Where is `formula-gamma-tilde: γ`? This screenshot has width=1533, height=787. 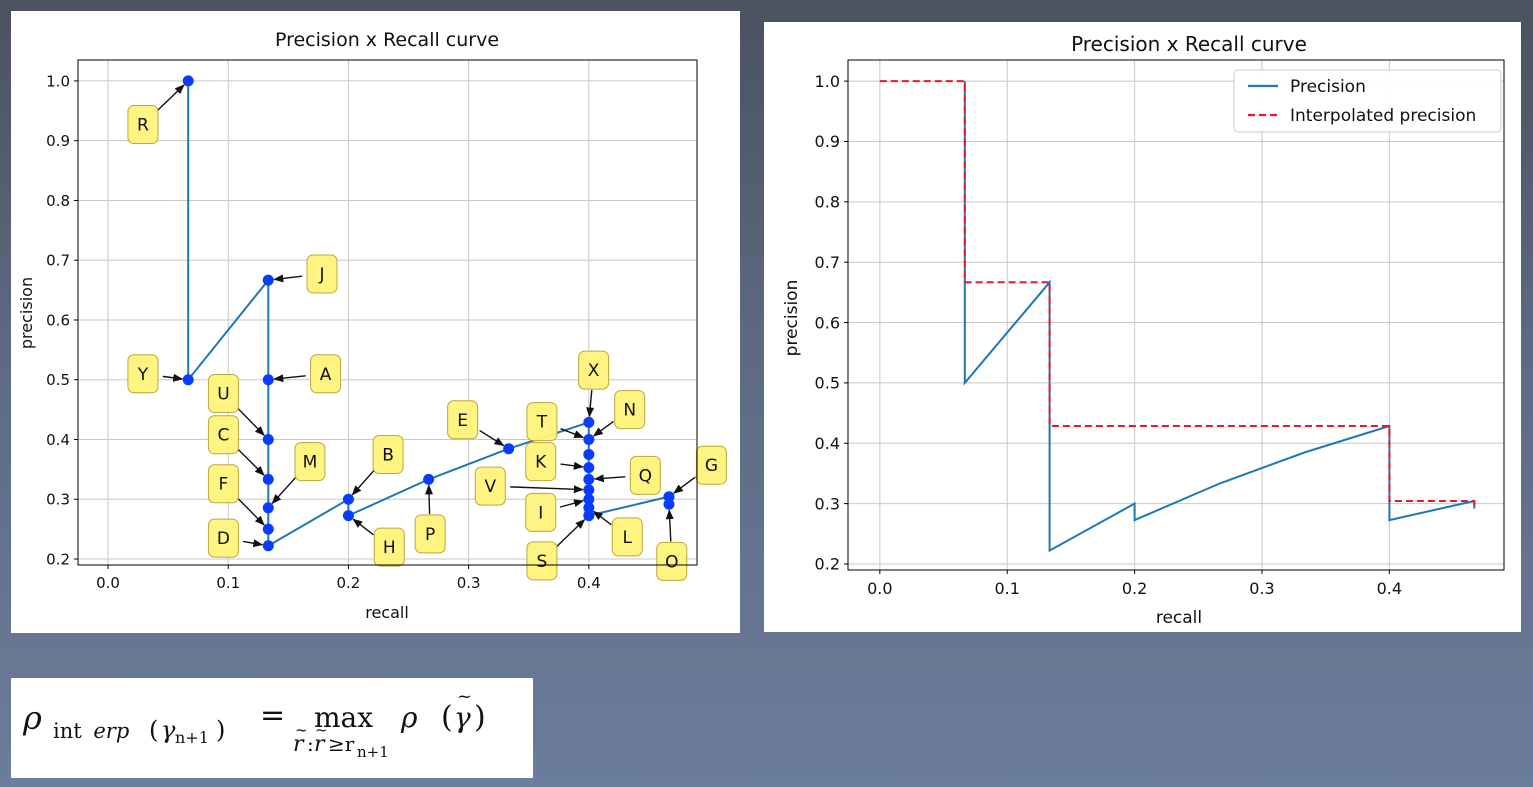 formula-gamma-tilde: γ is located at coordinates (462, 717).